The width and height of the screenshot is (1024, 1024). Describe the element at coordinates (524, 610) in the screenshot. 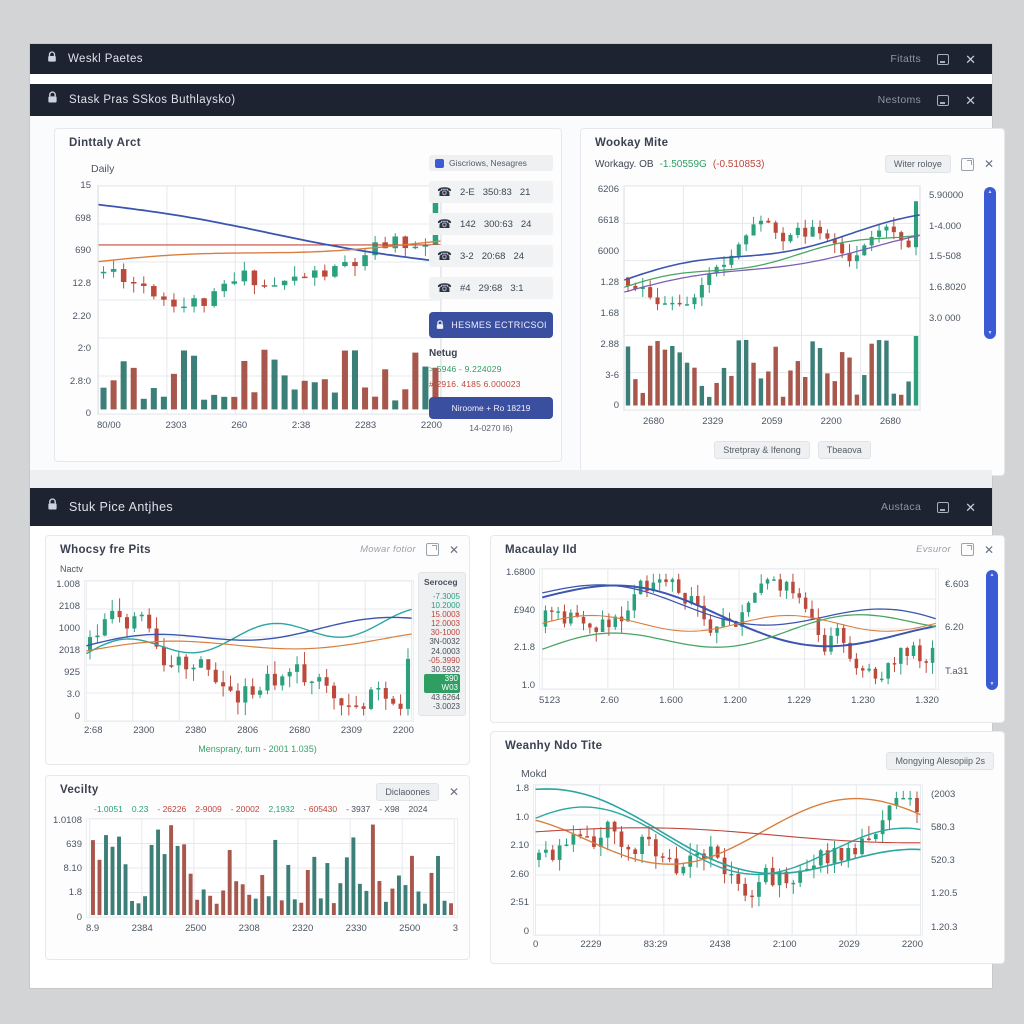

I see `axis-tick: £940` at that location.